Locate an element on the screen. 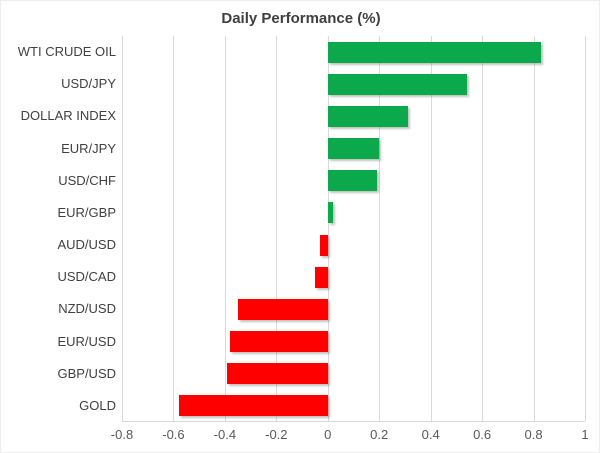 Image resolution: width=600 pixels, height=453 pixels. x-tick-label: 0.2 is located at coordinates (379, 434).